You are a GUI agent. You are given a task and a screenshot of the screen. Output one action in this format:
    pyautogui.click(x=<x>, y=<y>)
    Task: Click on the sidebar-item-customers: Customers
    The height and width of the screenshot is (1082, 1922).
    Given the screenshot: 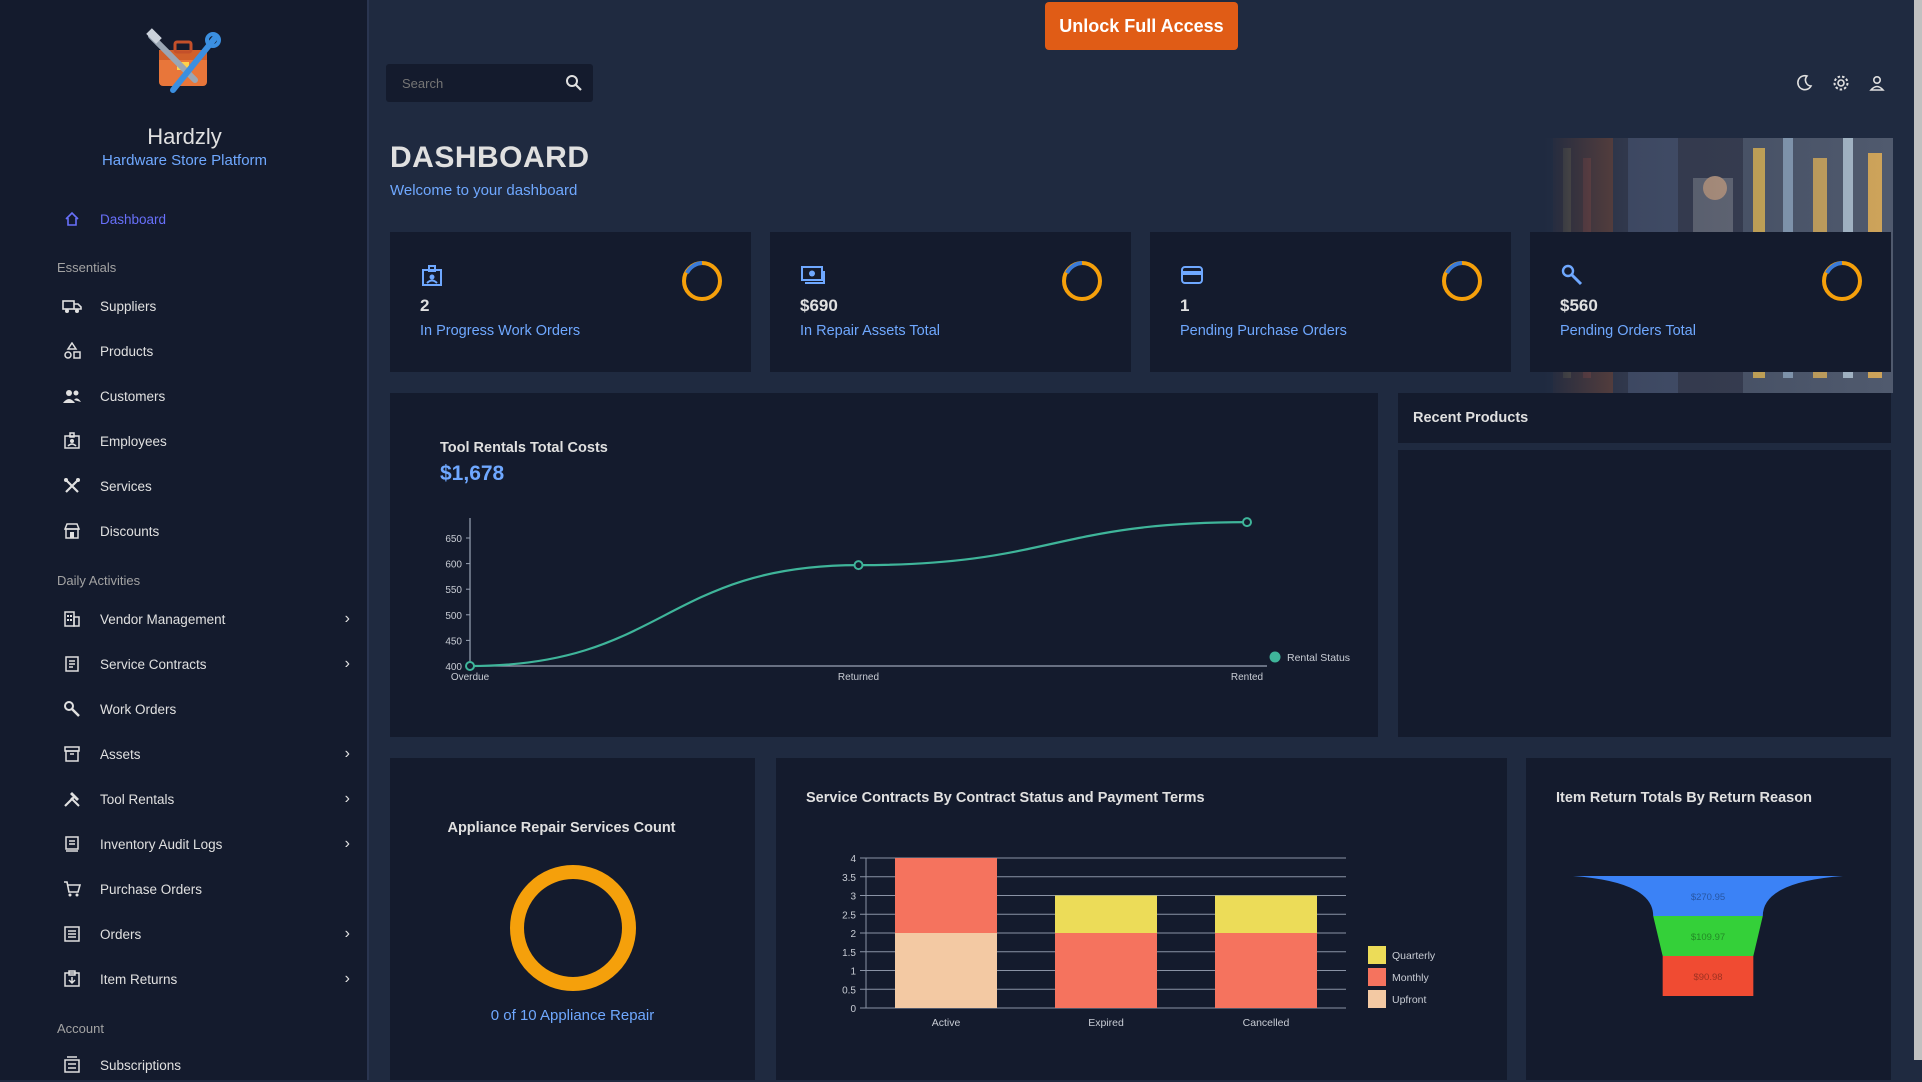 What is the action you would take?
    pyautogui.click(x=208, y=396)
    